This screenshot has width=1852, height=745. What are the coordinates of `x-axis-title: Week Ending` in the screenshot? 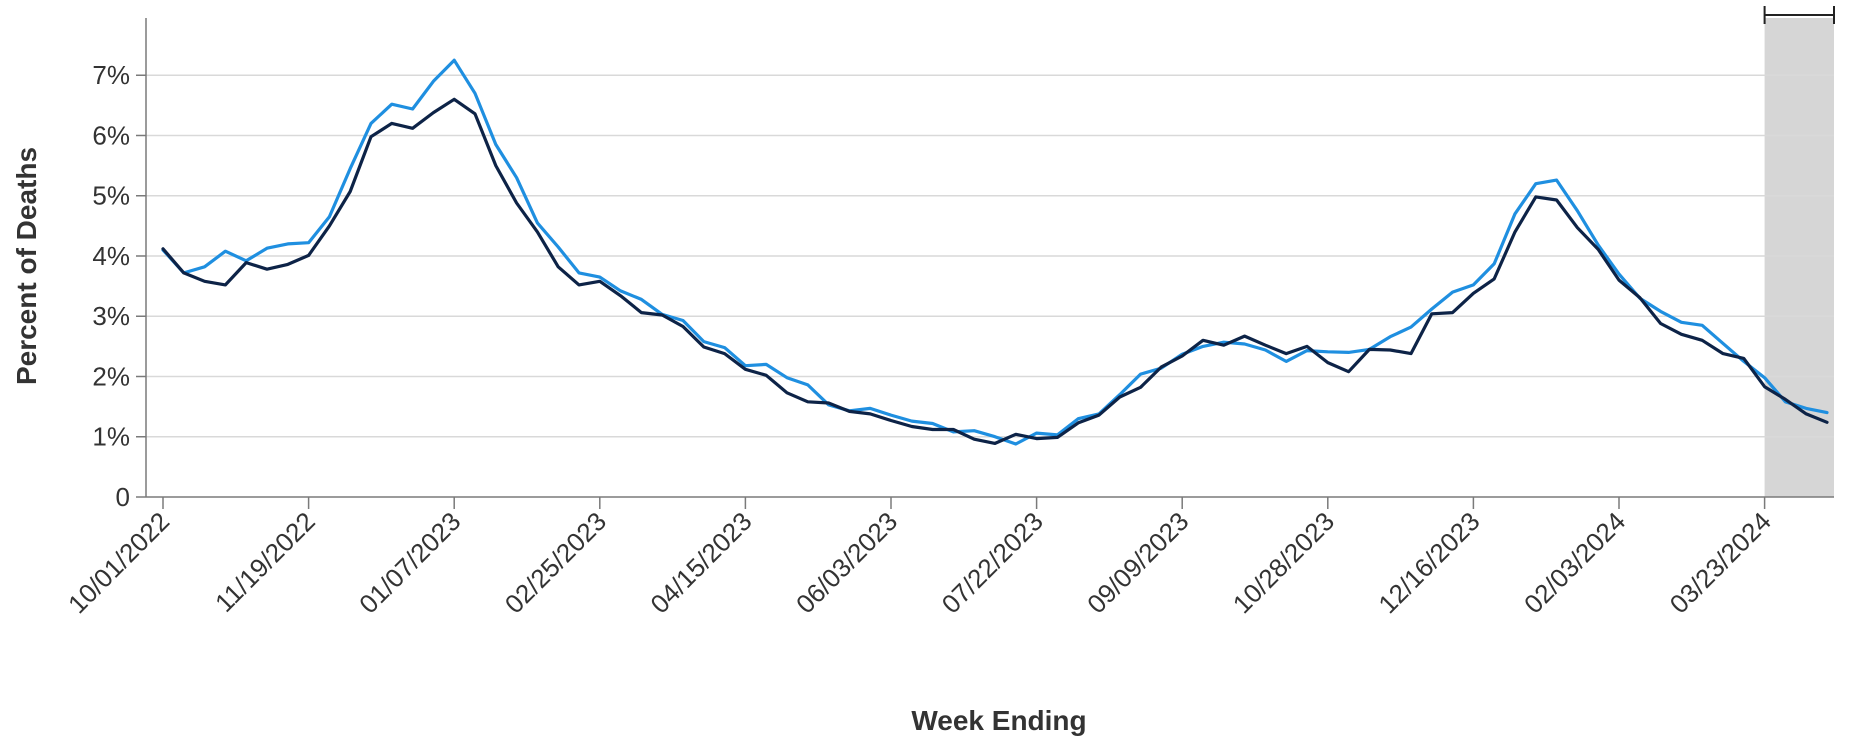 It's located at (998, 720).